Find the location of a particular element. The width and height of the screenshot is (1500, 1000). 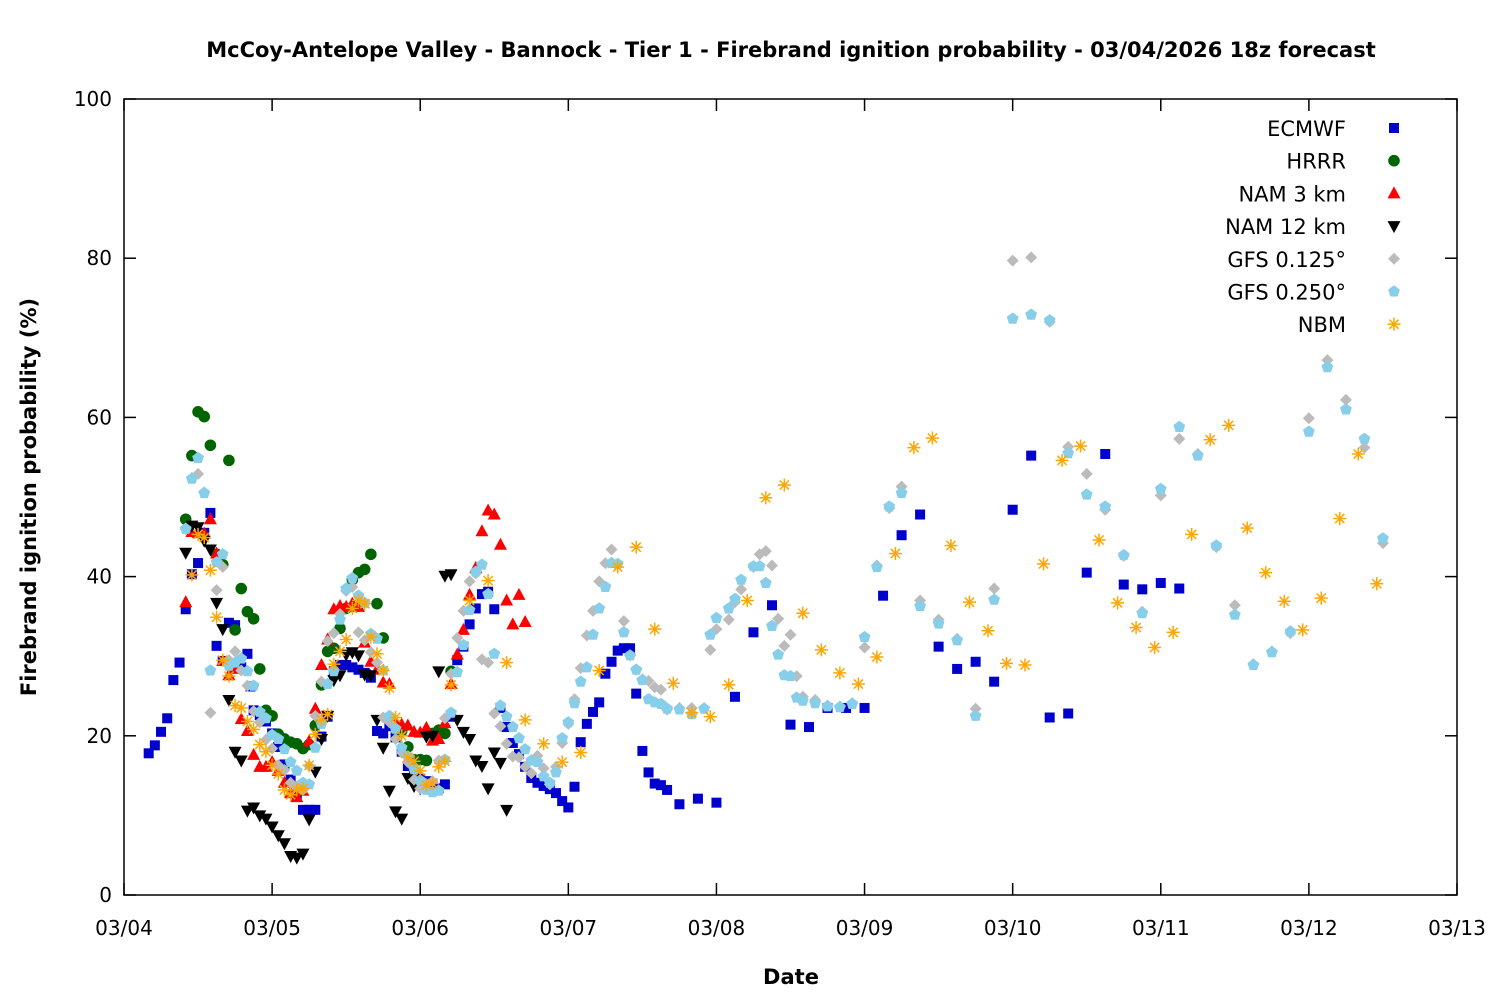

legend-marker-pentagon is located at coordinates (1394, 291).